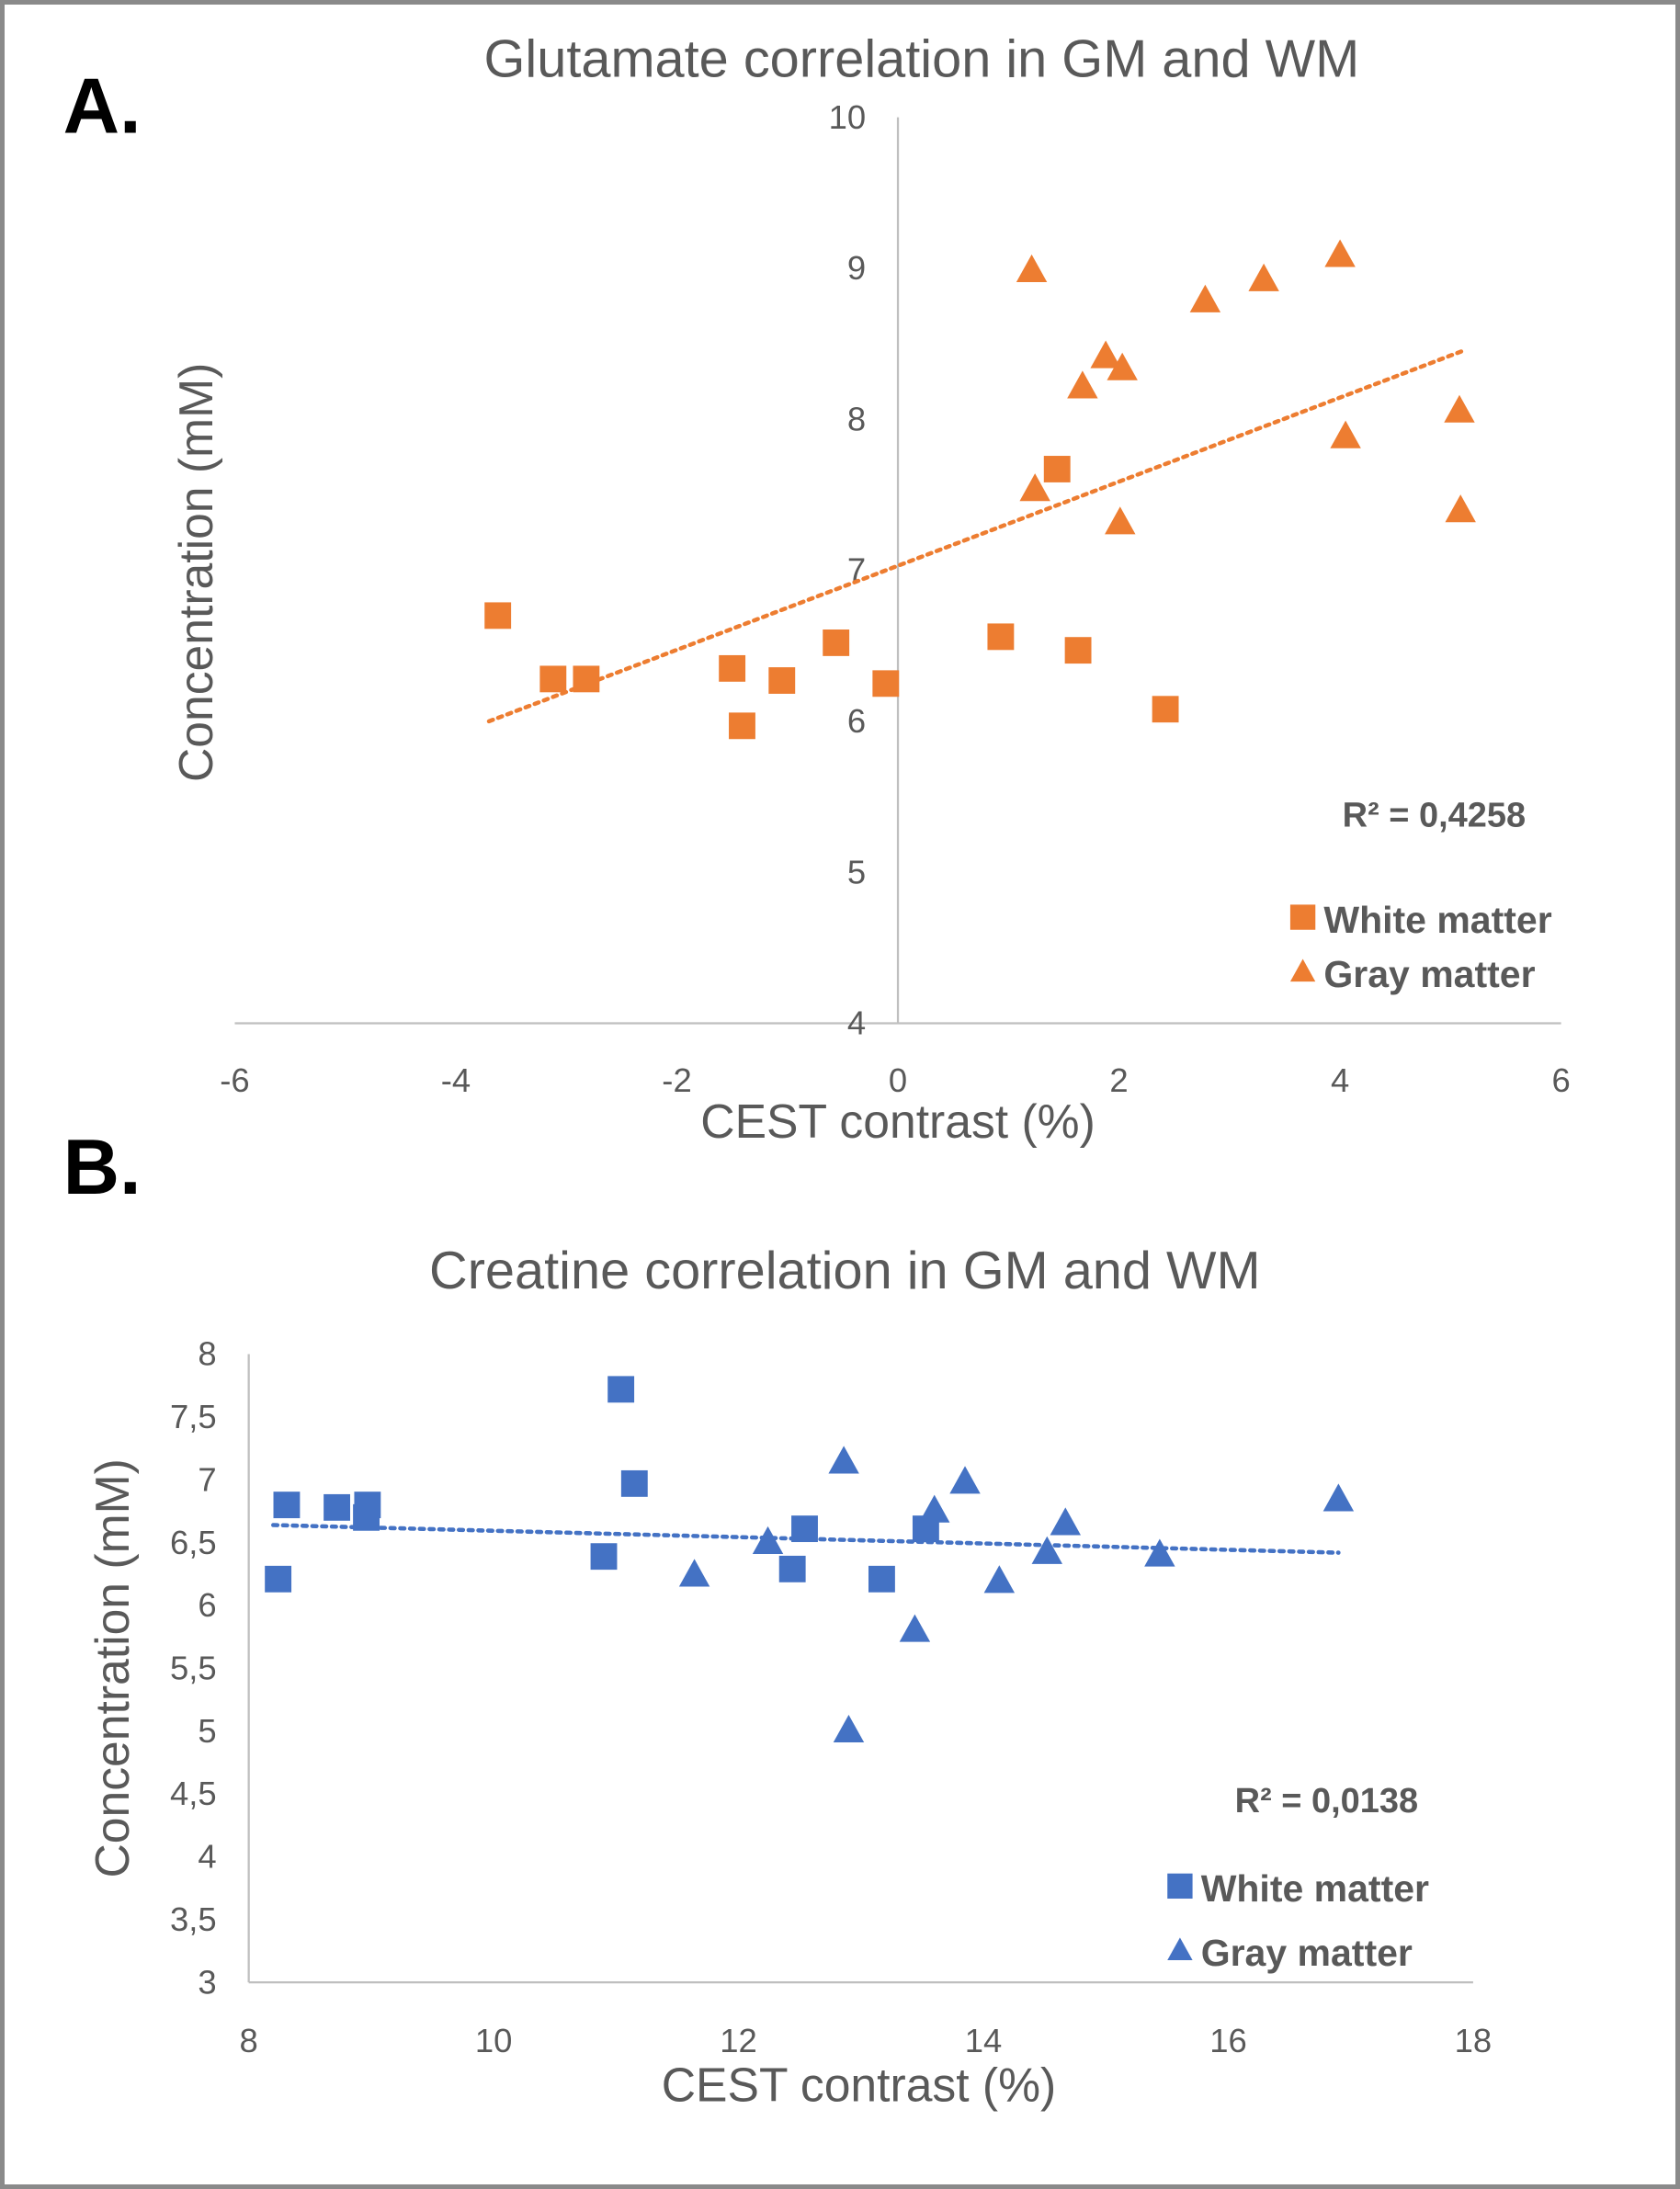  What do you see at coordinates (856, 268) in the screenshot?
I see `y-tick-label: 9` at bounding box center [856, 268].